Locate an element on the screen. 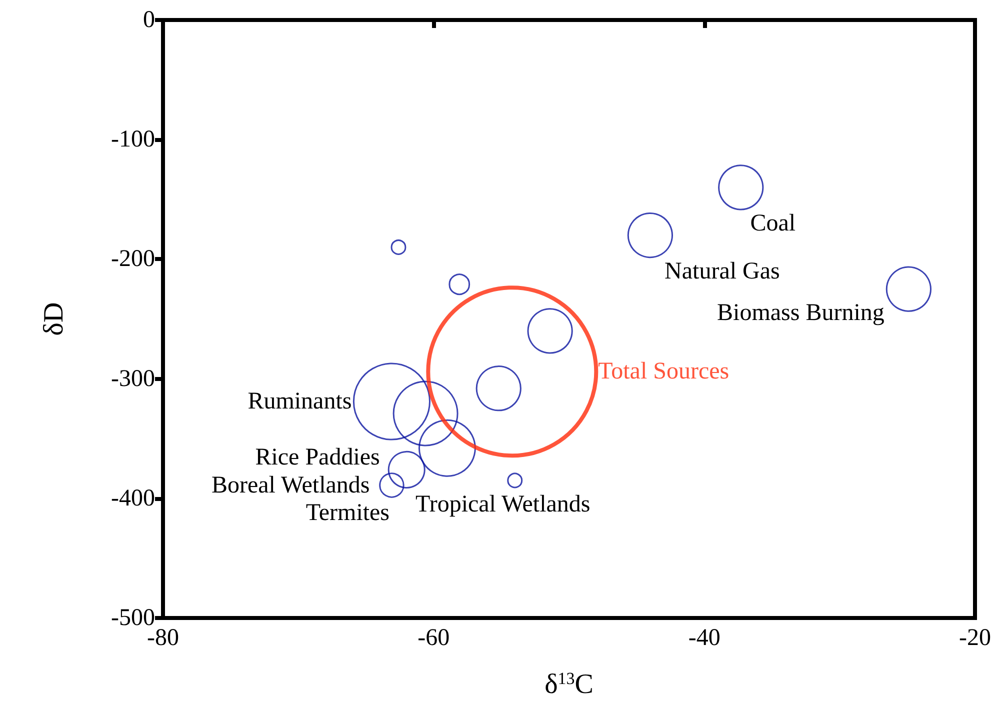 The height and width of the screenshot is (727, 995). annotation: Termites is located at coordinates (348, 513).